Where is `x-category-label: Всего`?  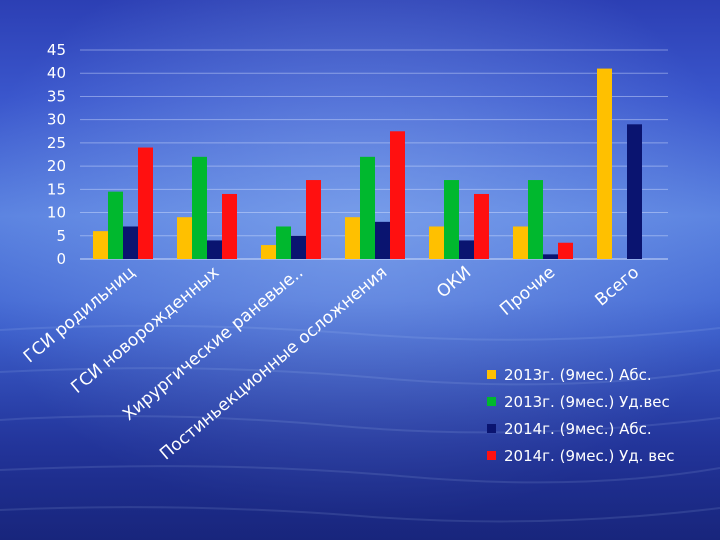
x-category-label: Всего is located at coordinates (617, 287).